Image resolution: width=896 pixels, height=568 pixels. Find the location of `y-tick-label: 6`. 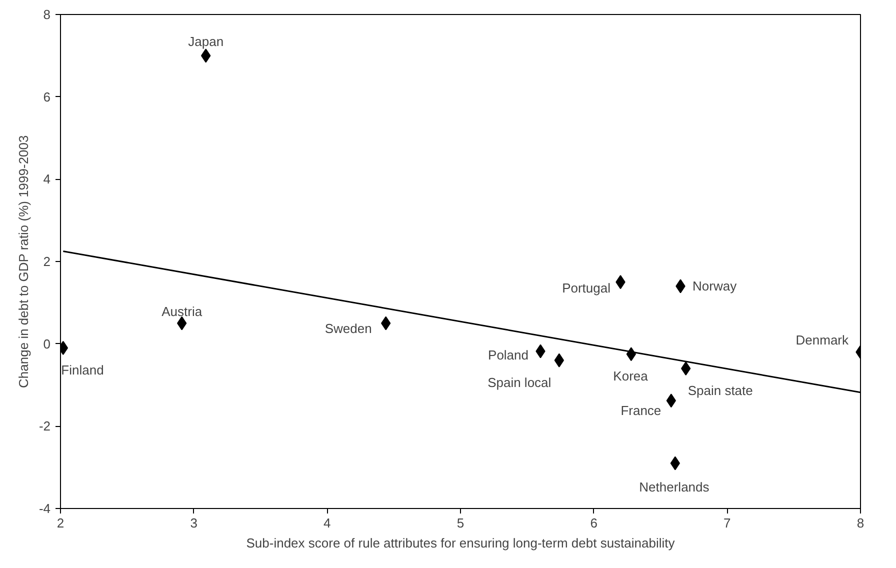

y-tick-label: 6 is located at coordinates (47, 96).